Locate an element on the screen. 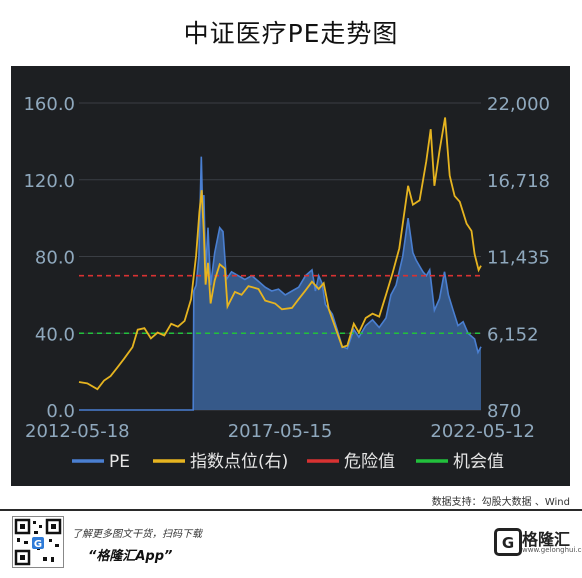  legend-label: 危险值 is located at coordinates (369, 462).